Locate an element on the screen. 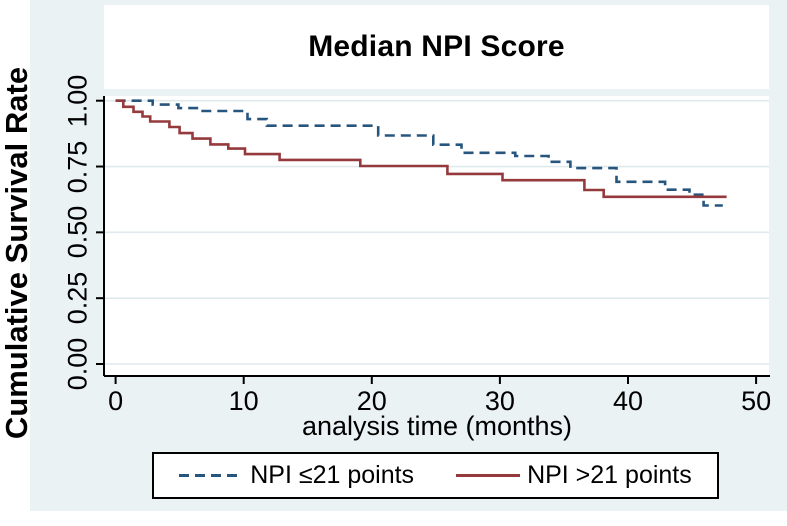 The height and width of the screenshot is (526, 787). y-tick-label: 0.00 is located at coordinates (77, 364).